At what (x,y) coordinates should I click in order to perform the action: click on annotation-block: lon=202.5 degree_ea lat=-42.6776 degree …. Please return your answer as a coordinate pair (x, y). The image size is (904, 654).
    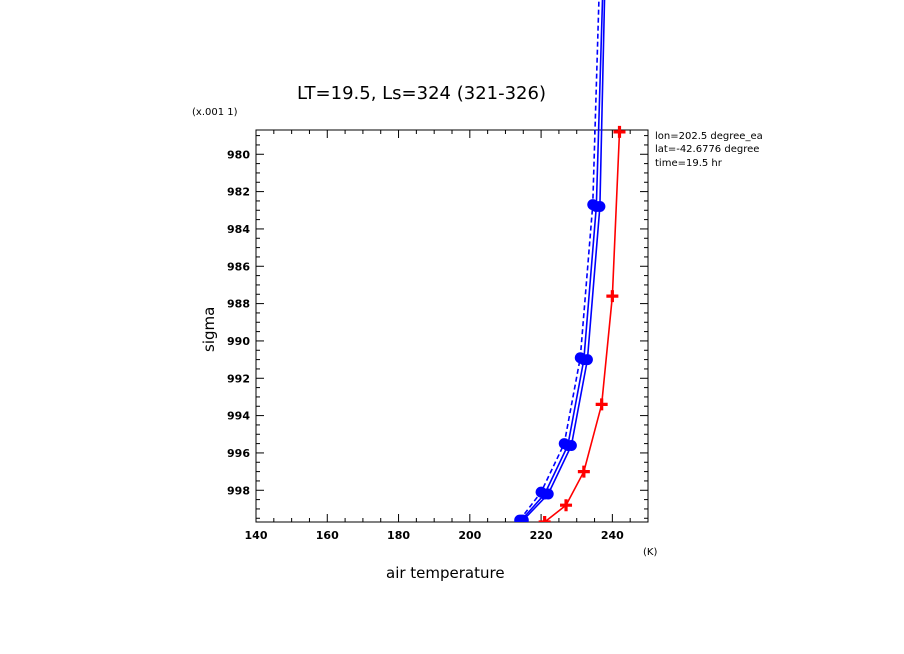
    Looking at the image, I should click on (709, 150).